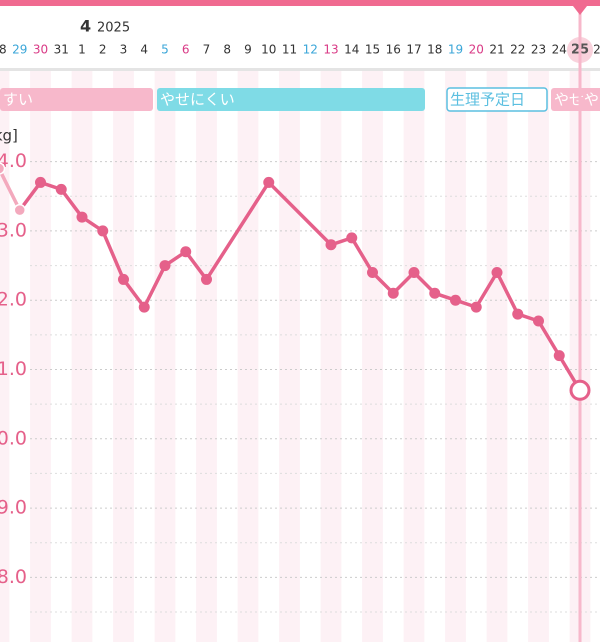 The image size is (600, 642). Describe the element at coordinates (18, 100) in the screenshot. I see `phase-label: すい` at that location.